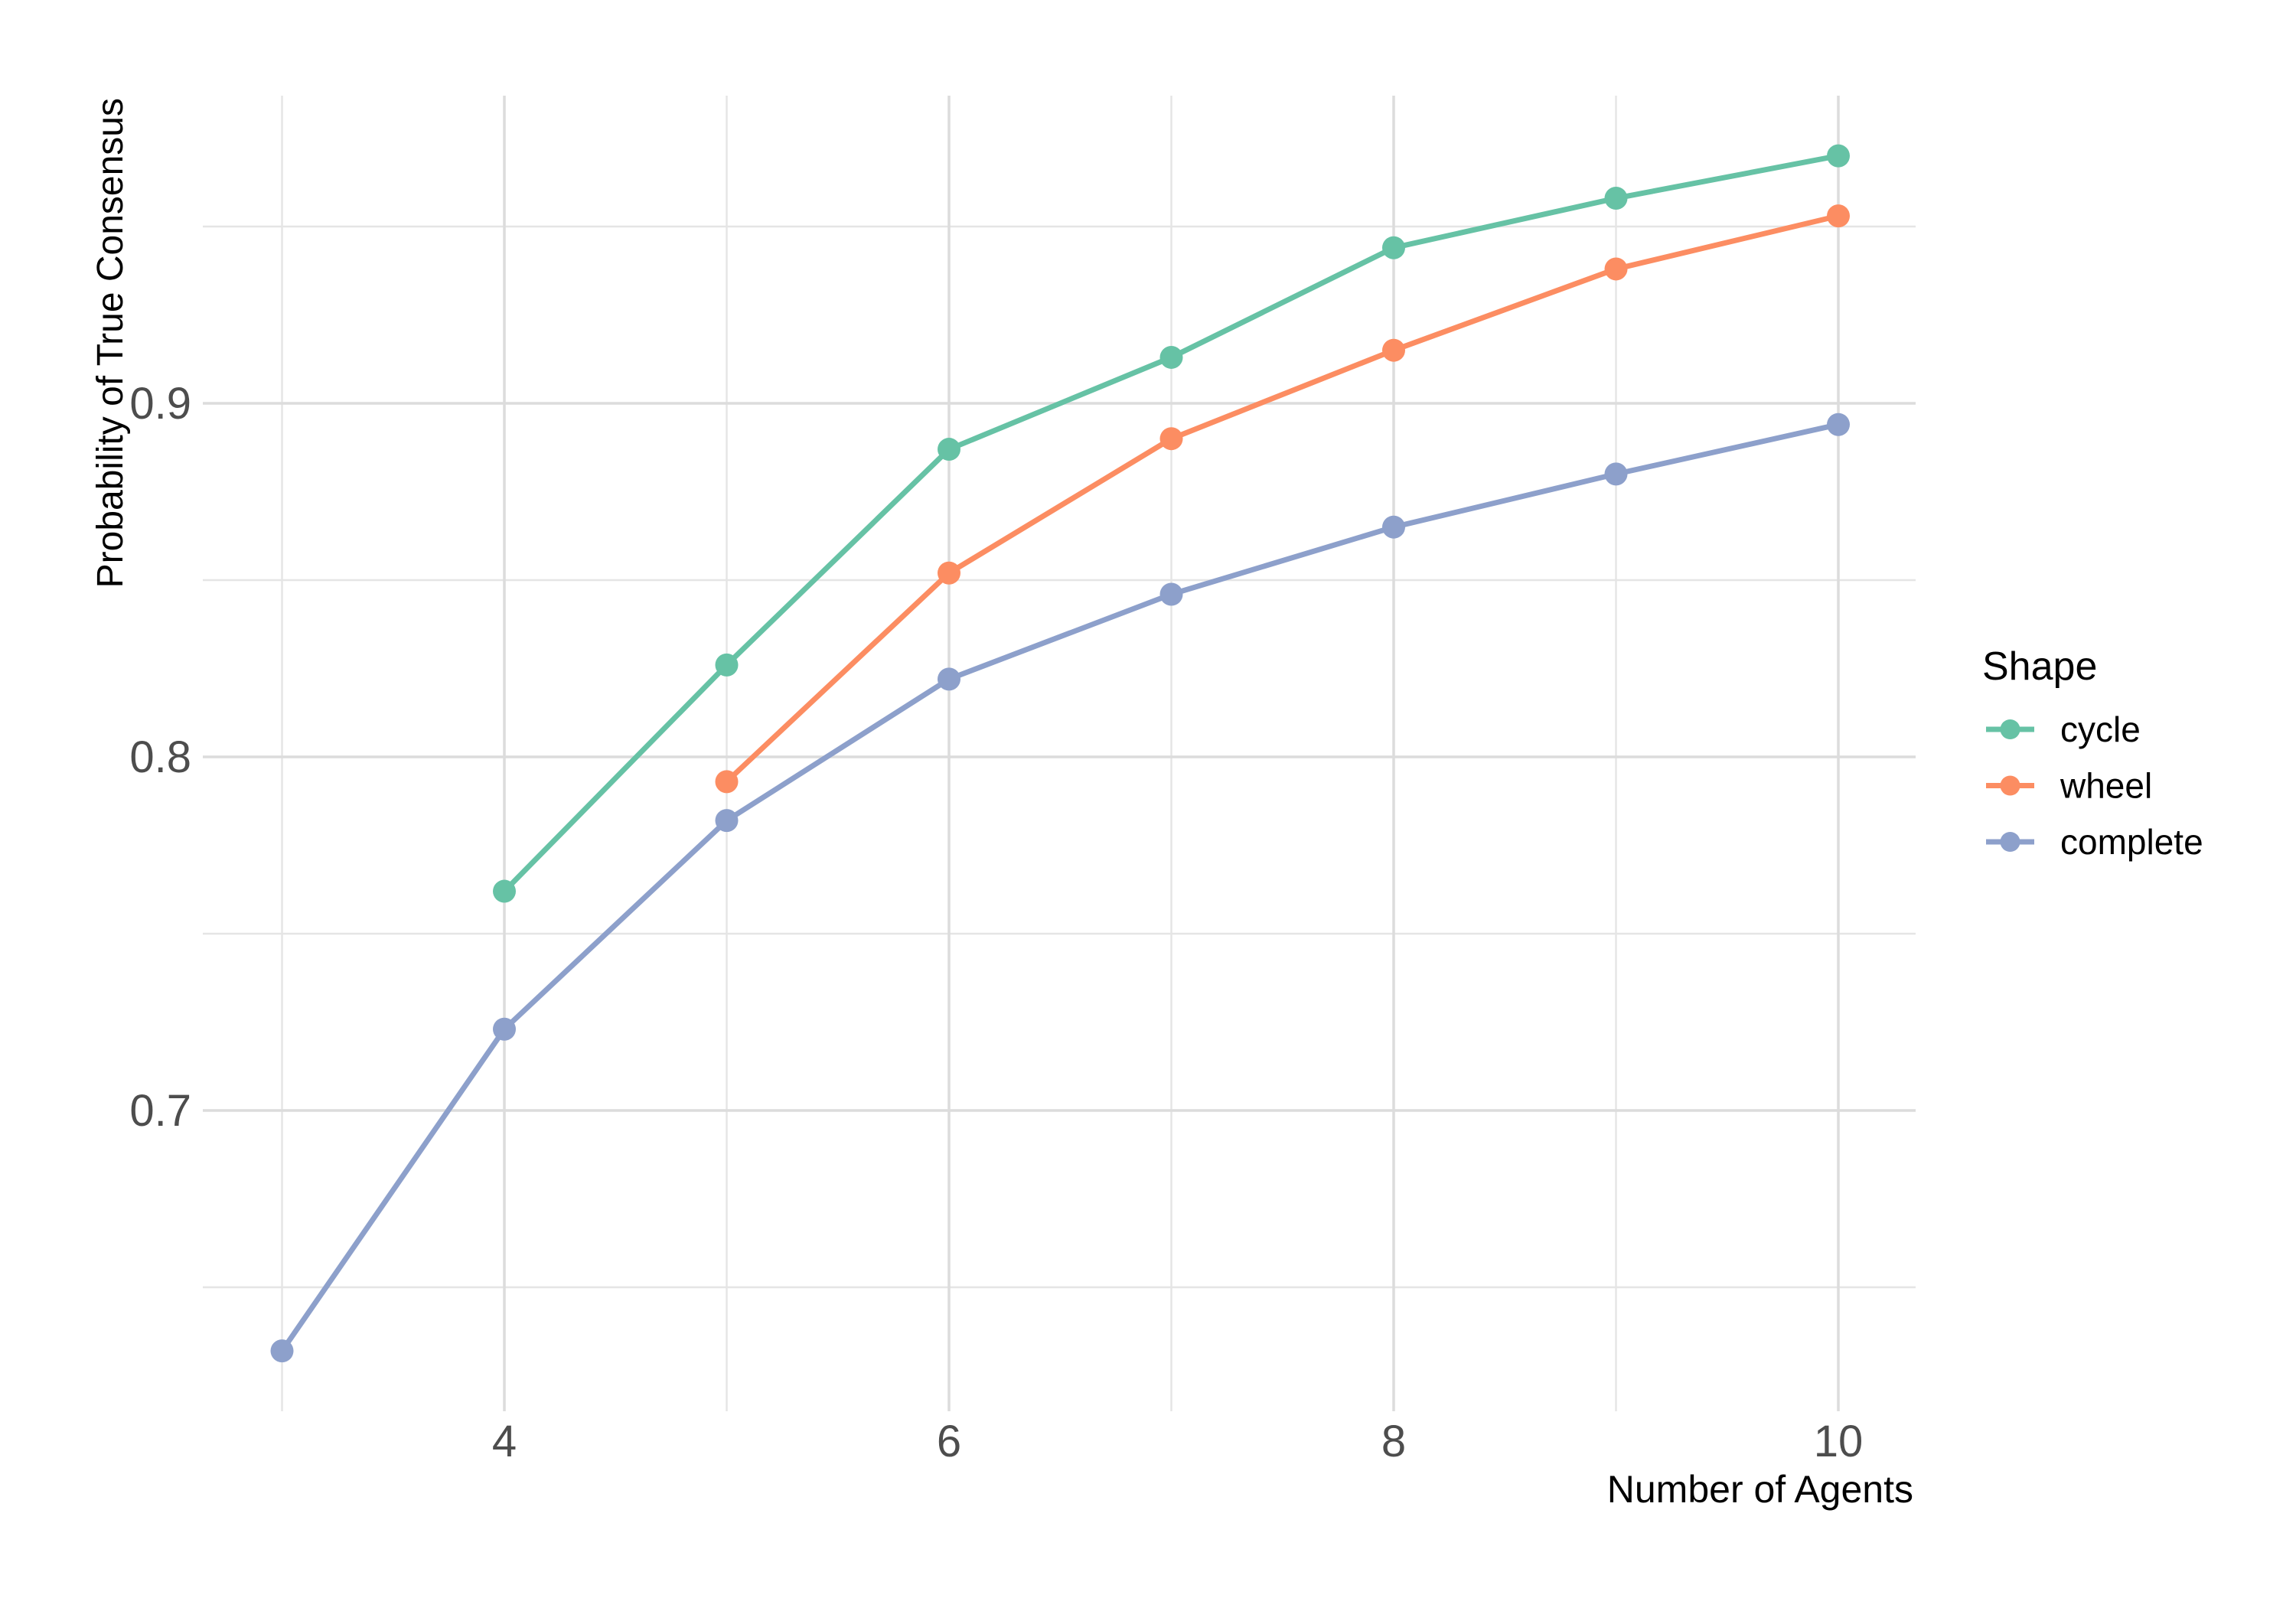  Describe the element at coordinates (1393, 1441) in the screenshot. I see `x-tick-label: 8` at that location.